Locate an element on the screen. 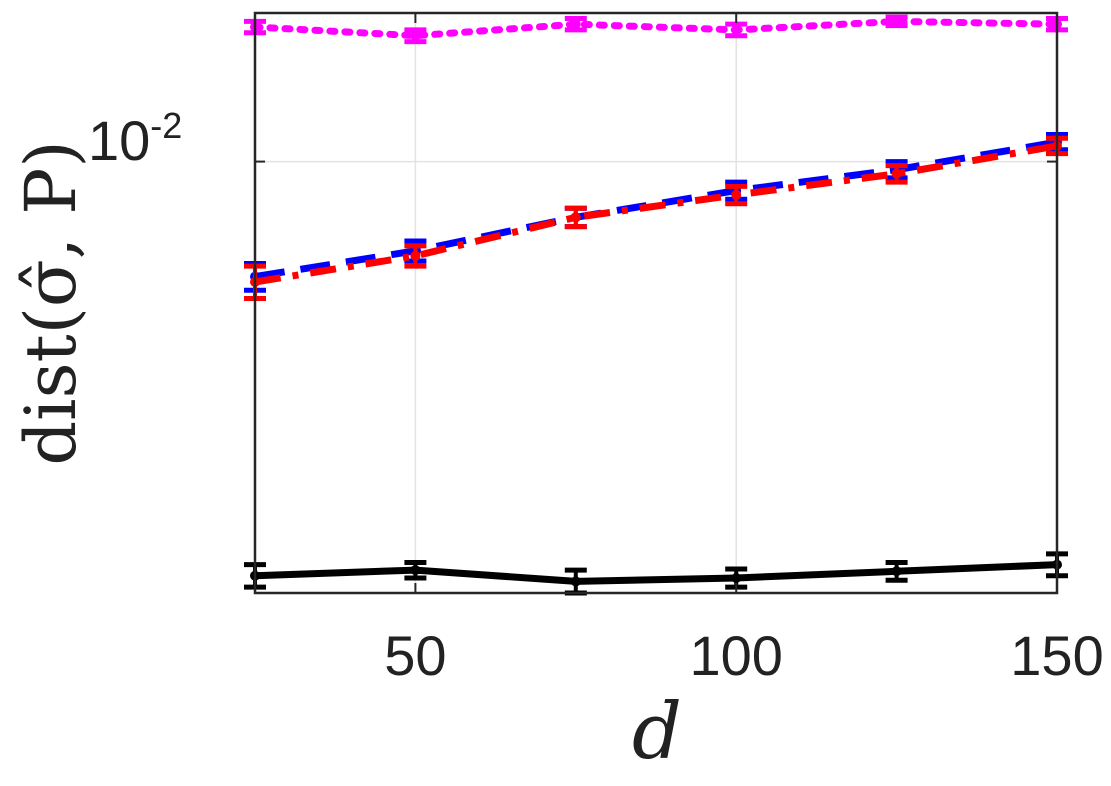  x-axis-label: d is located at coordinates (657, 732).